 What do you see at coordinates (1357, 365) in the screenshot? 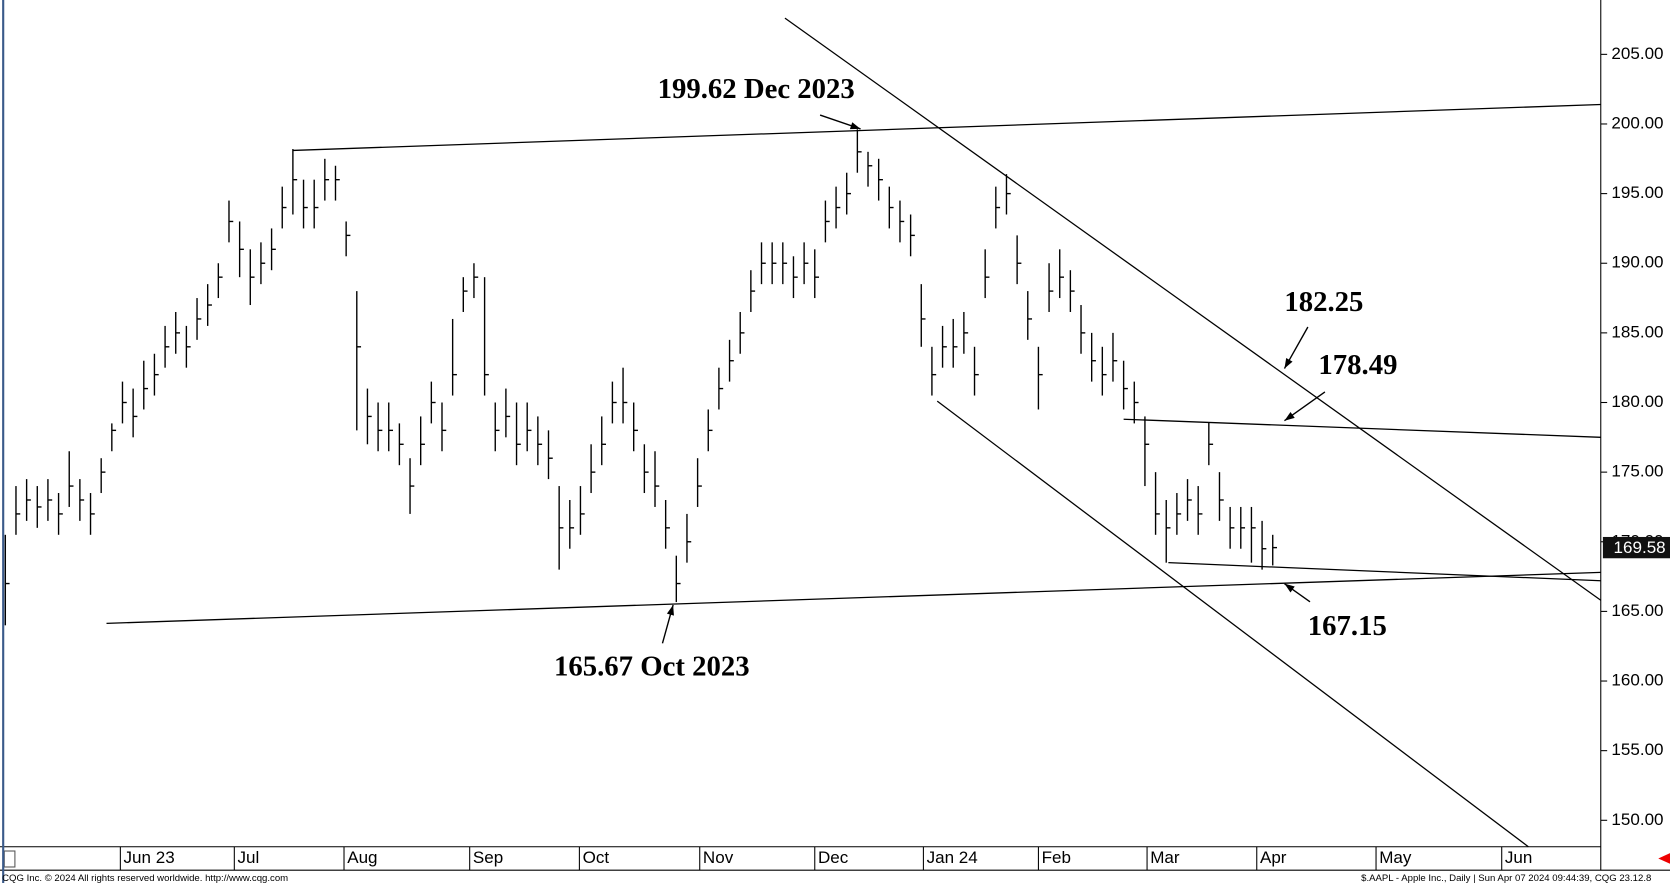
I see `annotation: 178.49` at bounding box center [1357, 365].